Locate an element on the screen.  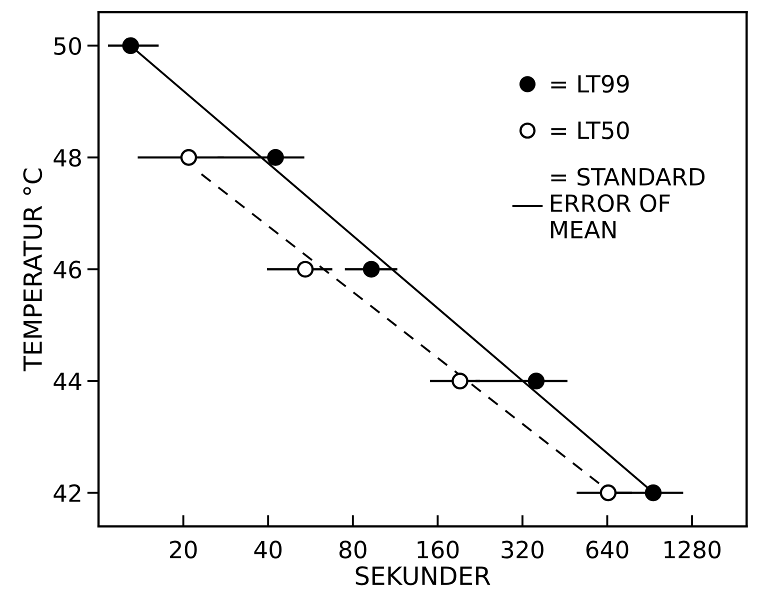
annotation: = STANDARD ERROR OF MEAN is located at coordinates (628, 203).